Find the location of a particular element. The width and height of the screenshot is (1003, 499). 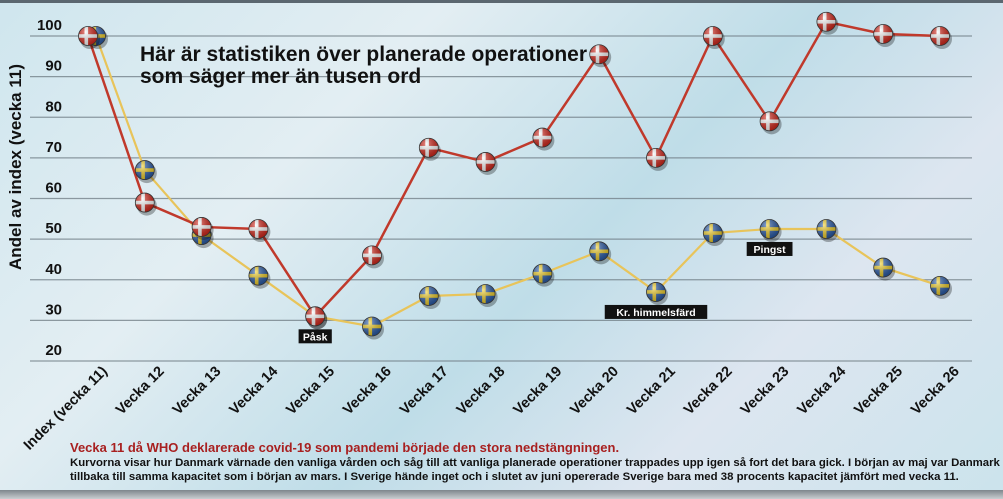

y-tick-label: 60 is located at coordinates (53, 188).